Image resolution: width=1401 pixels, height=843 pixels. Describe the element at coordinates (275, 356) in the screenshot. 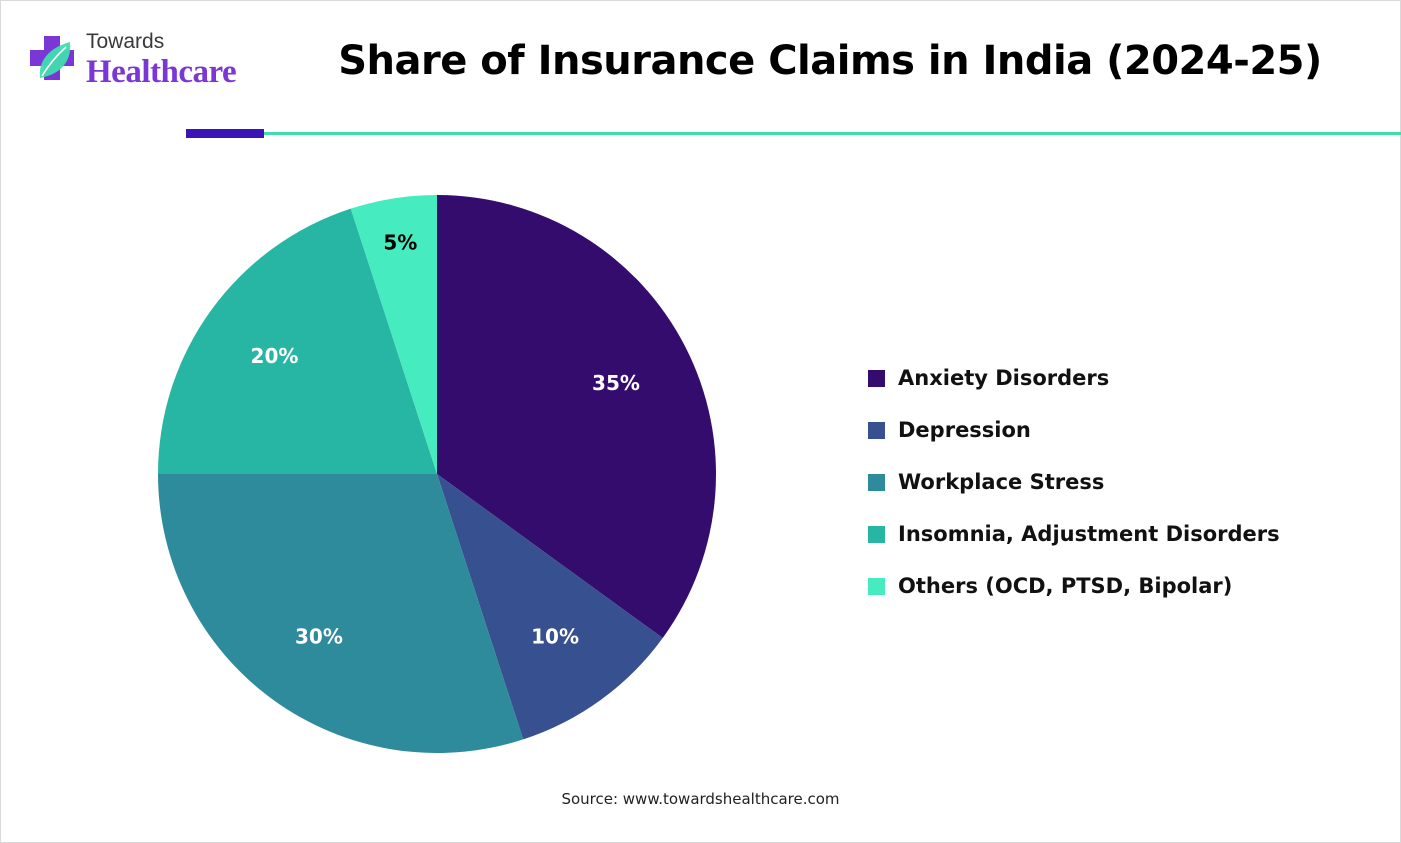

I see `data-label-insomnia-adjustment-disorders: 20%` at that location.